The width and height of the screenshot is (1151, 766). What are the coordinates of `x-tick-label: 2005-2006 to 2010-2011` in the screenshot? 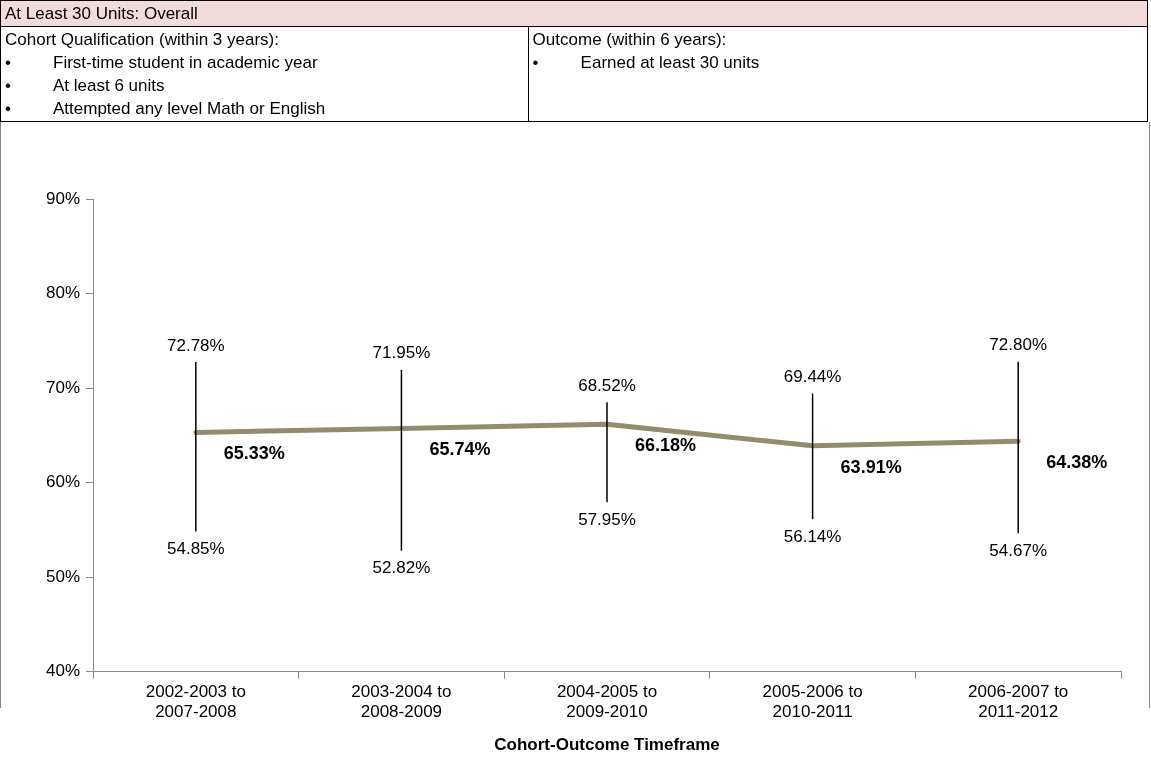 It's located at (812, 701).